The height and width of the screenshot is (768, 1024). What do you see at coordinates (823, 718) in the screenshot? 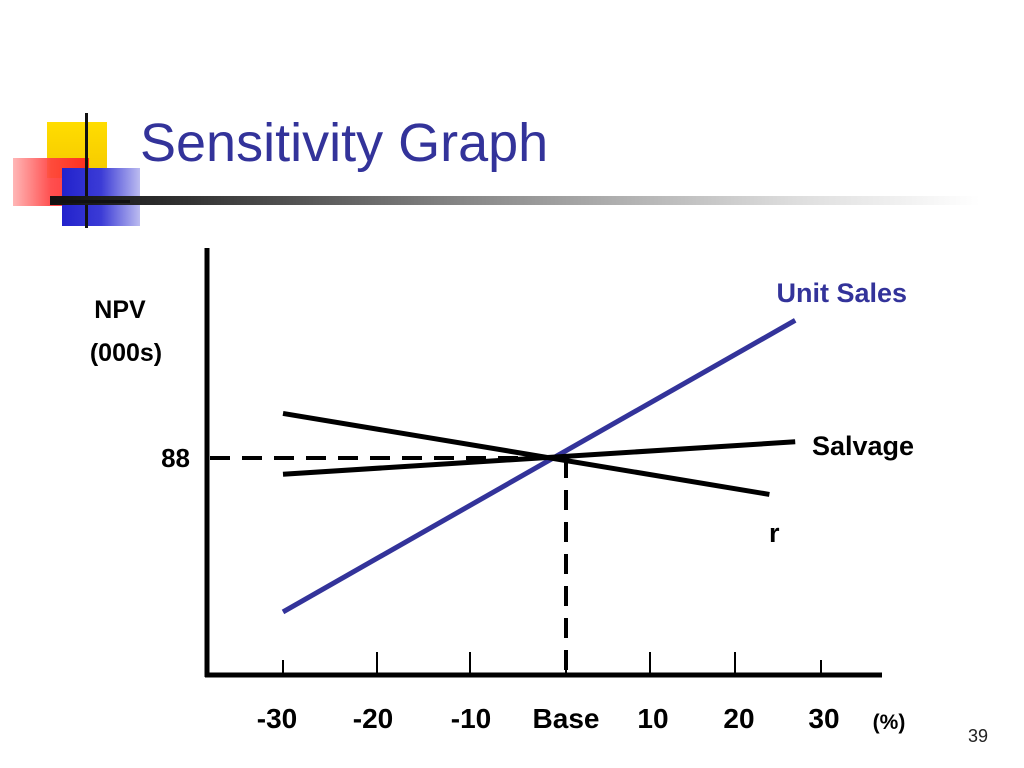
I see `x-tick-label: 30` at bounding box center [823, 718].